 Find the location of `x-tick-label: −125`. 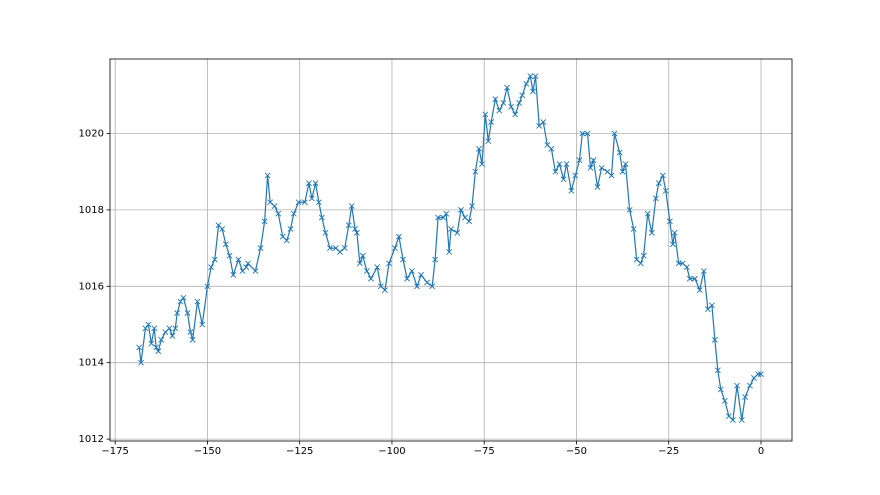

x-tick-label: −125 is located at coordinates (299, 451).